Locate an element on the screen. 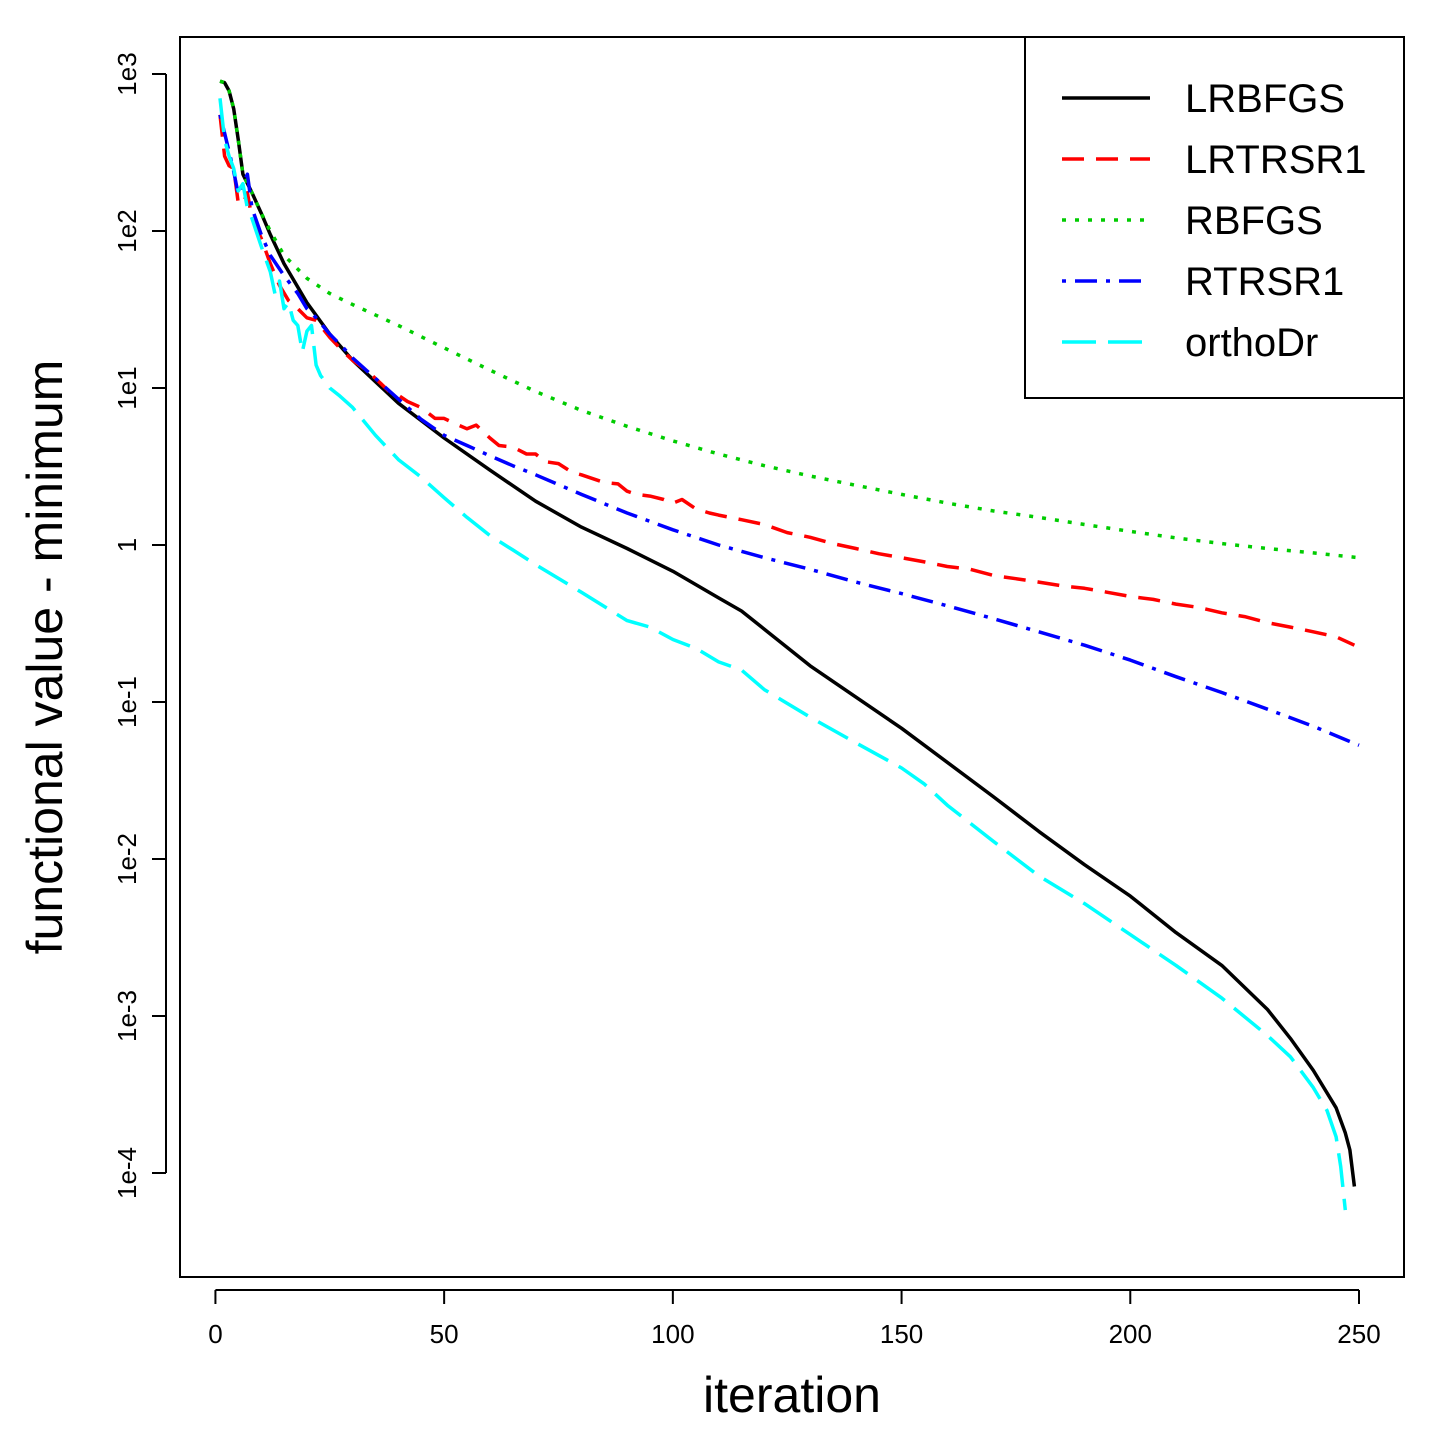 Image resolution: width=1440 pixels, height=1440 pixels. y-axis: 1e3 1e2 1e1 1 1e-1 1e-2 1e-3 1e-4 is located at coordinates (139, 625).